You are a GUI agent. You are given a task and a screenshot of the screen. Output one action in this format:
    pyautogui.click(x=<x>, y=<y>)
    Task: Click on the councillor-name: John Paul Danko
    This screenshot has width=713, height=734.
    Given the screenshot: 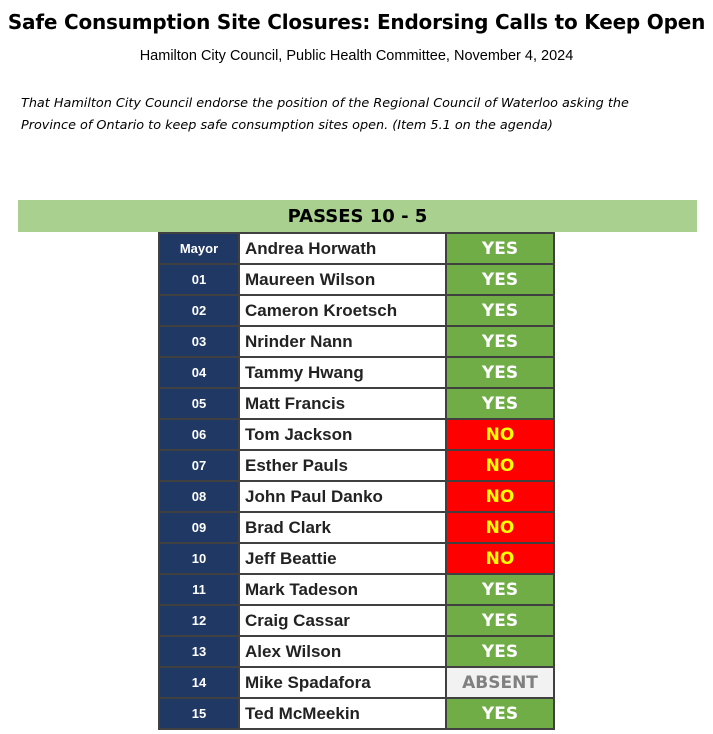 What is the action you would take?
    pyautogui.click(x=342, y=496)
    